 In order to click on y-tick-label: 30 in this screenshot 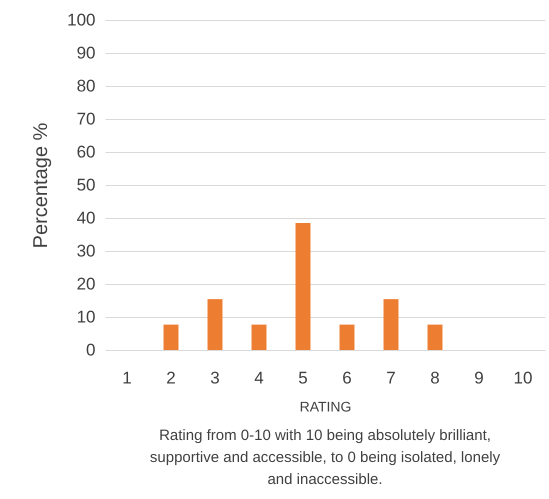, I will do `click(86, 251)`.